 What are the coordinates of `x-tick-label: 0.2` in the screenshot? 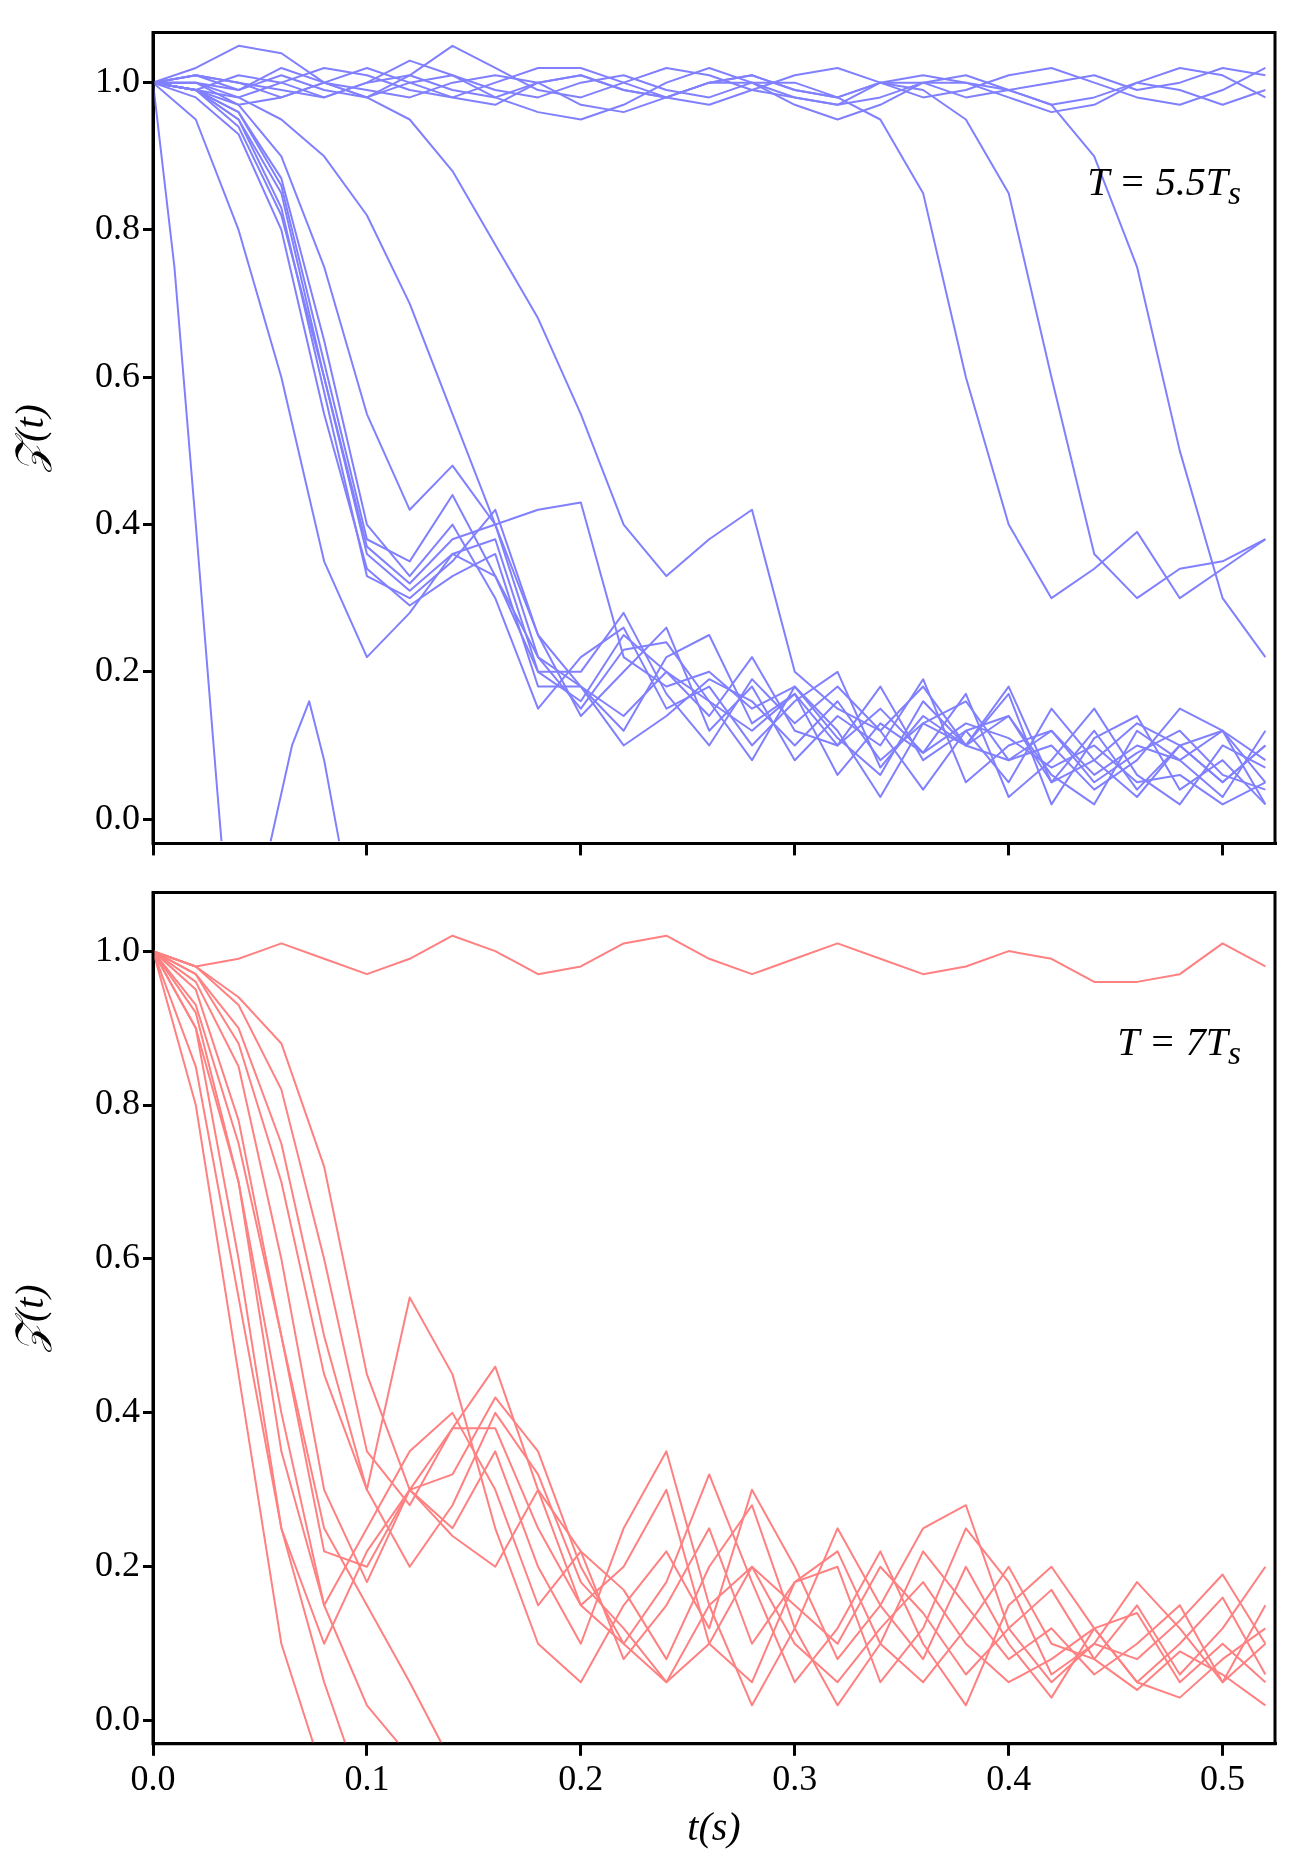 It's located at (581, 1777).